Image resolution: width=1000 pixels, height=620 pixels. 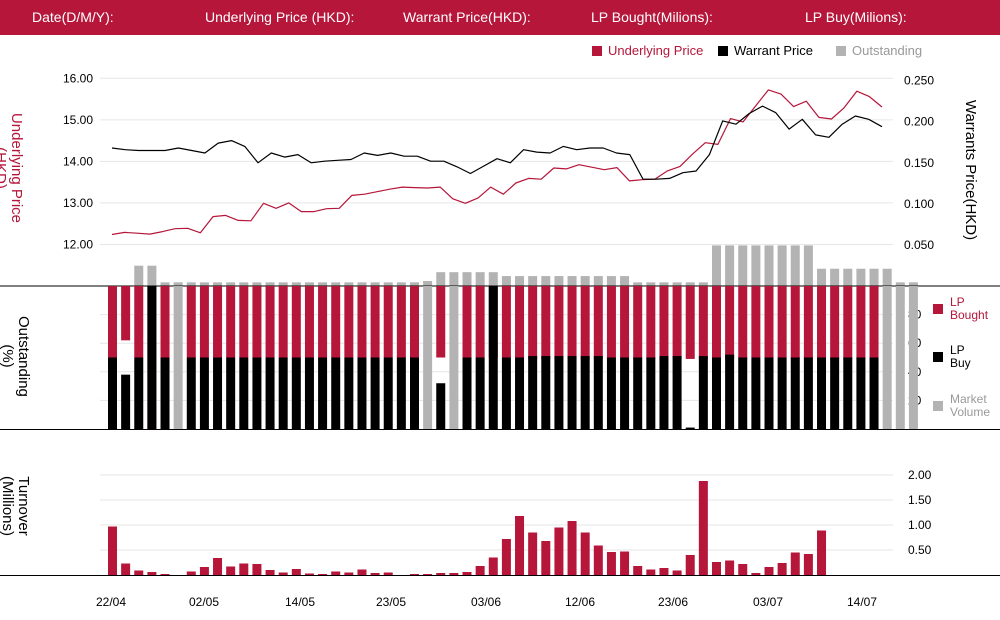 I want to click on legend-warrant-swatch, so click(x=723, y=50).